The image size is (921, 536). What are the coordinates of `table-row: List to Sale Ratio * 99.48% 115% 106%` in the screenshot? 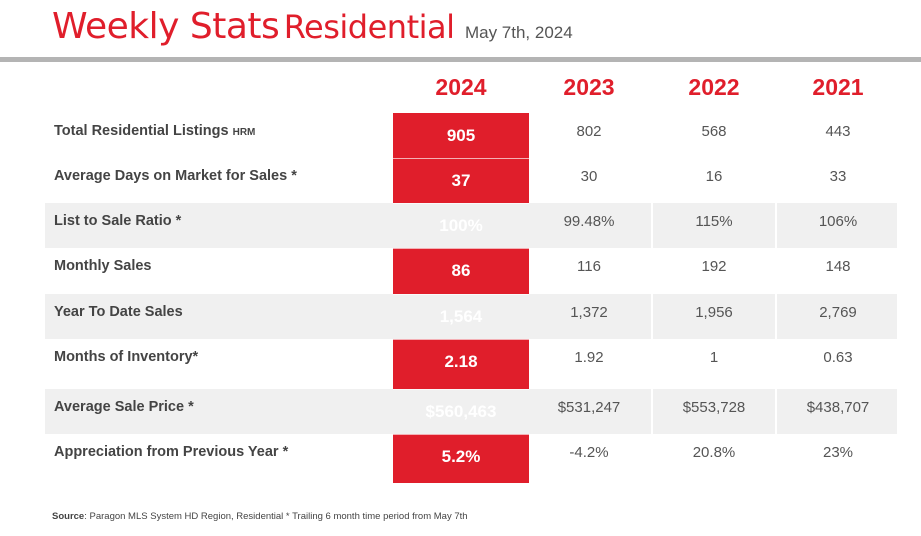 It's located at (471, 225).